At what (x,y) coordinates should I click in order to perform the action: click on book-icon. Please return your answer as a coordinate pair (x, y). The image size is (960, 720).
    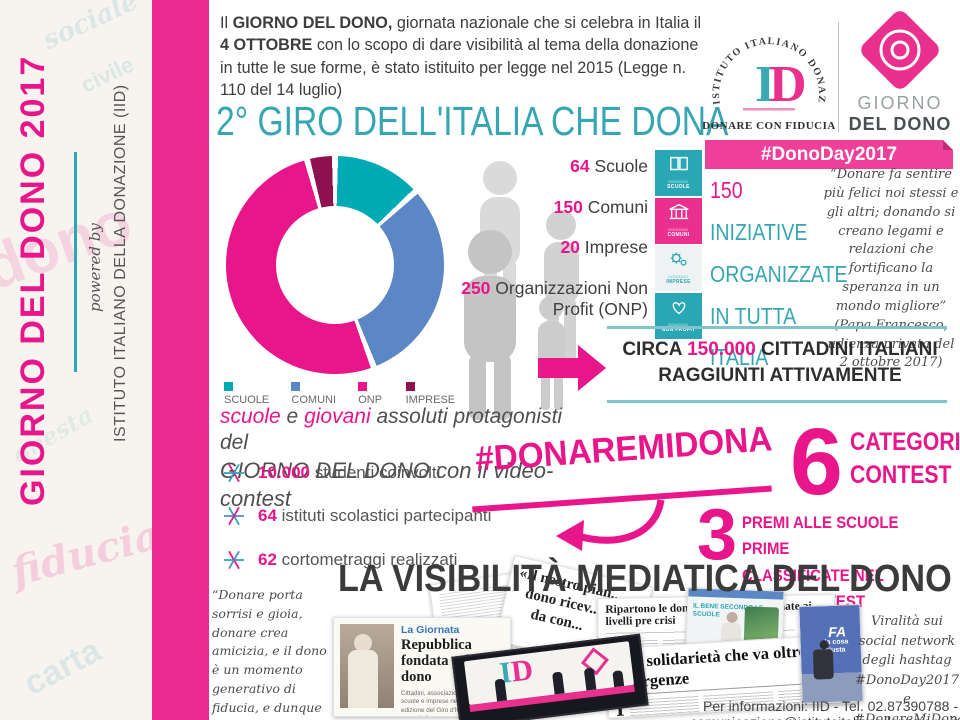
    Looking at the image, I should click on (678, 163).